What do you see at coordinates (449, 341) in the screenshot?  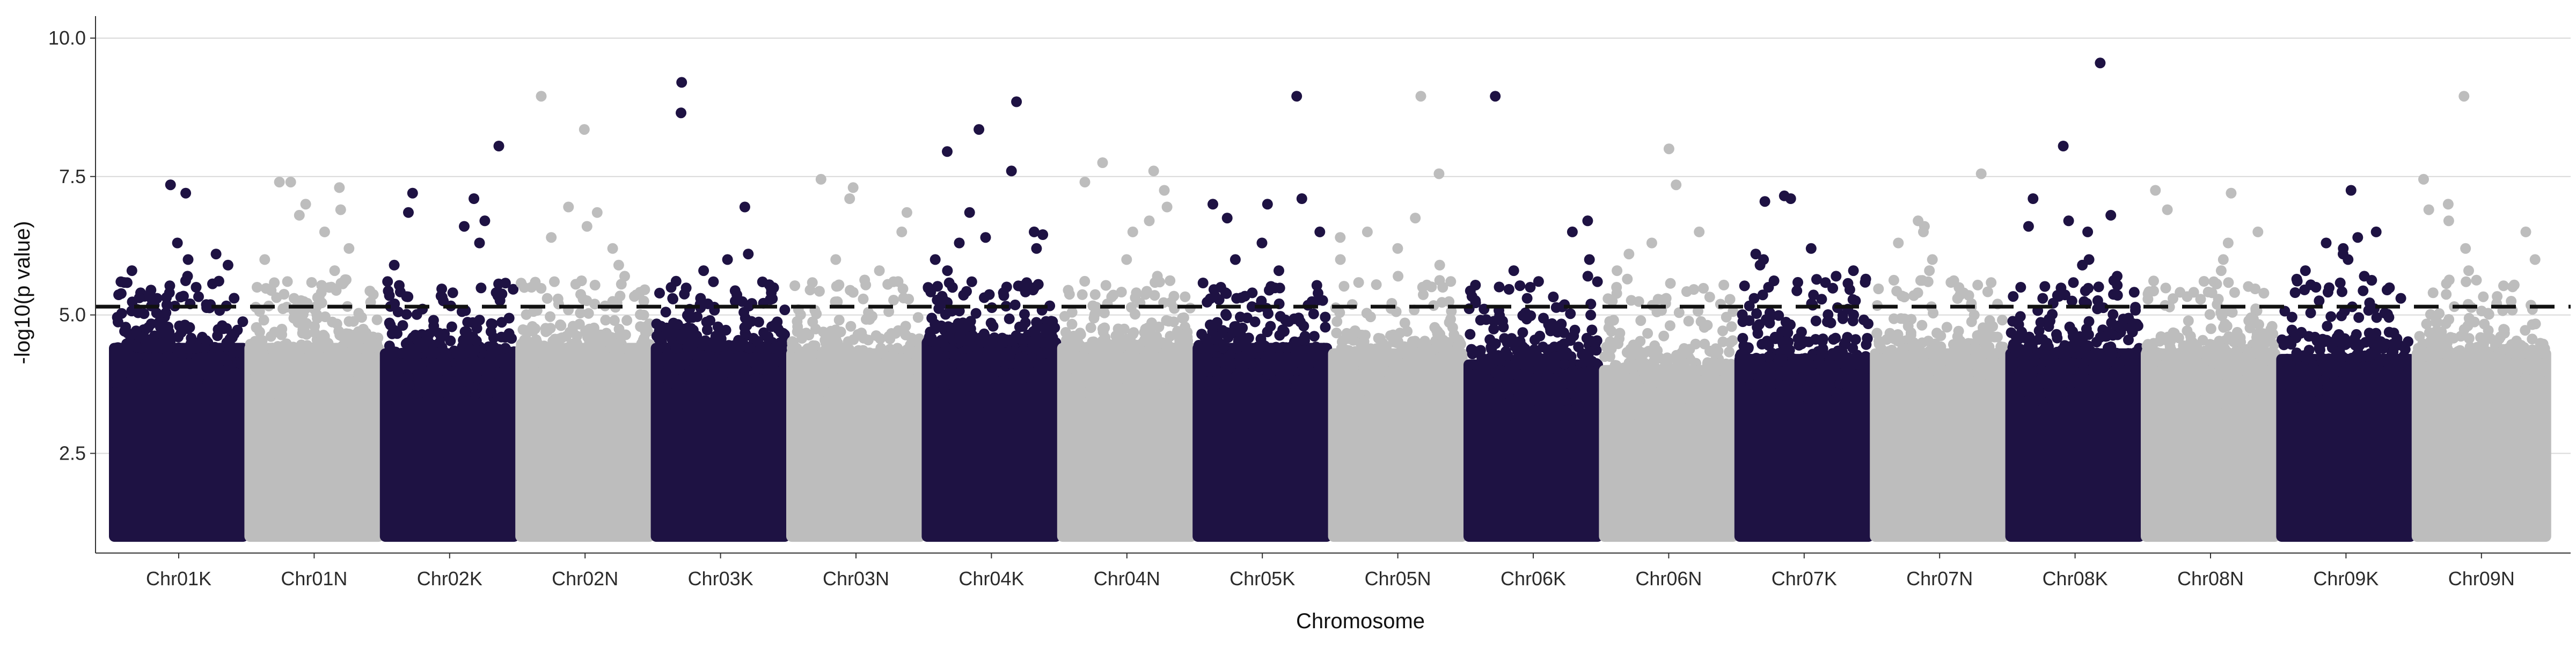 I see `chromosome-points-chr02k` at bounding box center [449, 341].